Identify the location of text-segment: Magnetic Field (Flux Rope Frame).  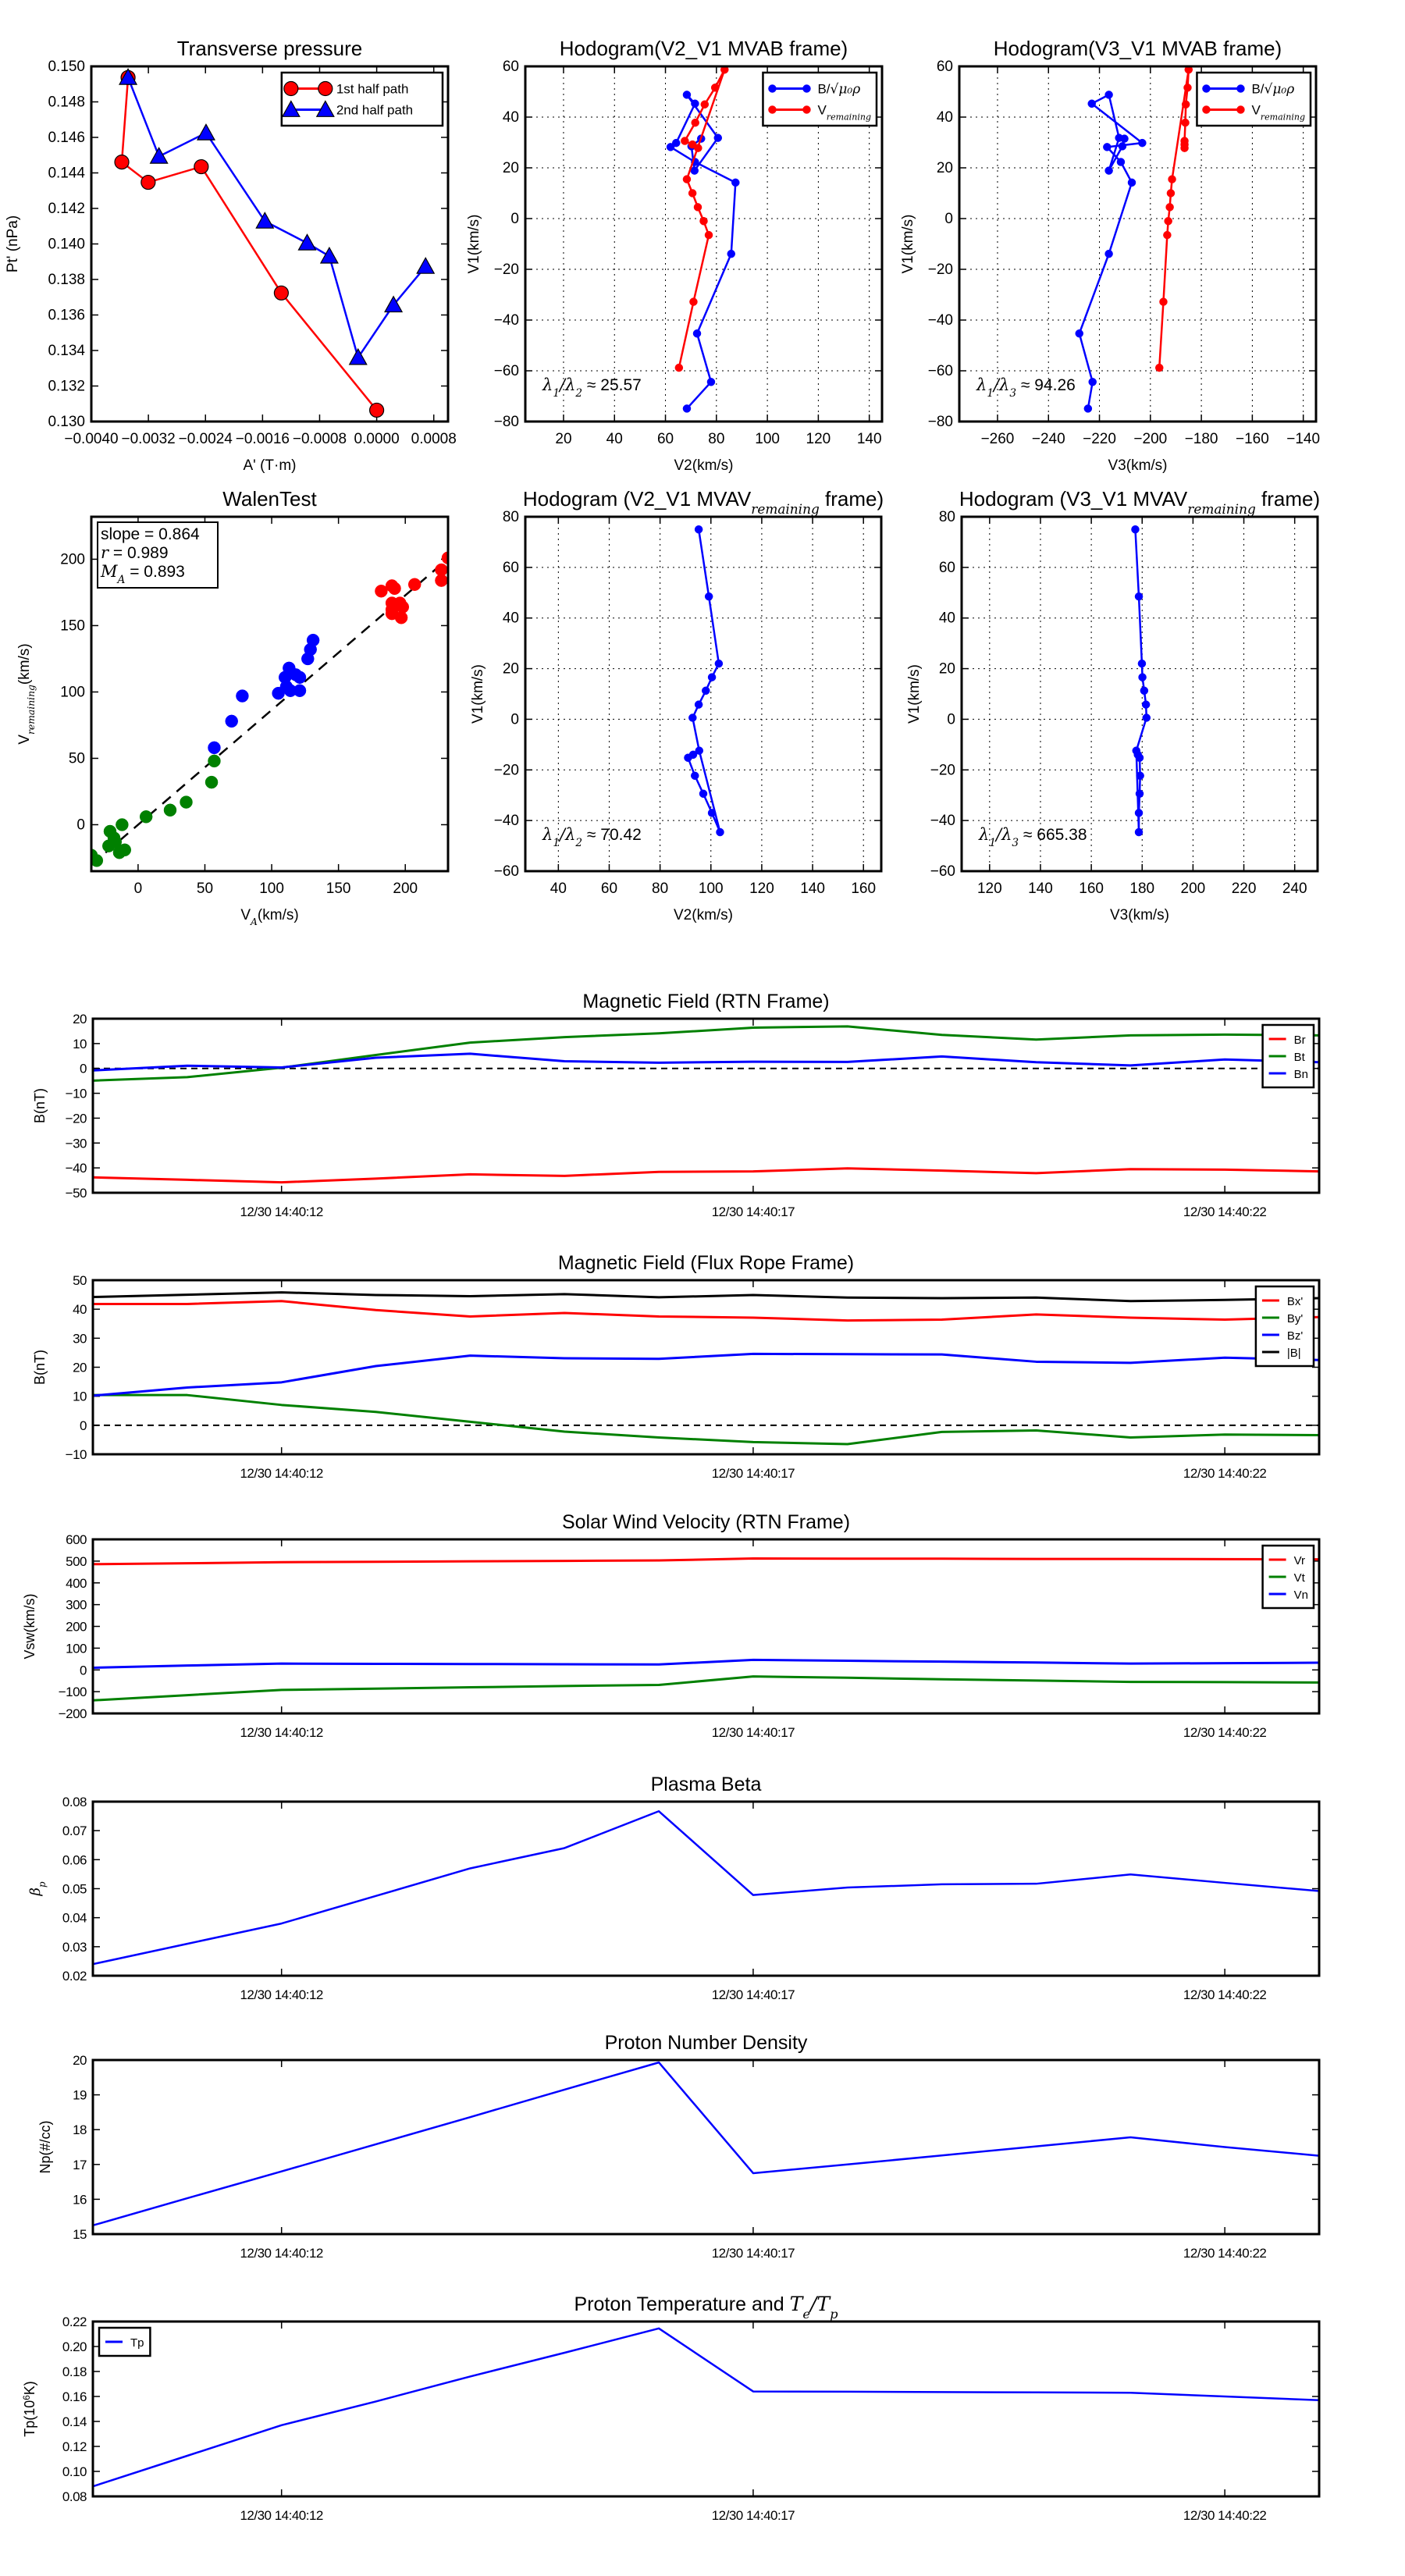
(706, 1263).